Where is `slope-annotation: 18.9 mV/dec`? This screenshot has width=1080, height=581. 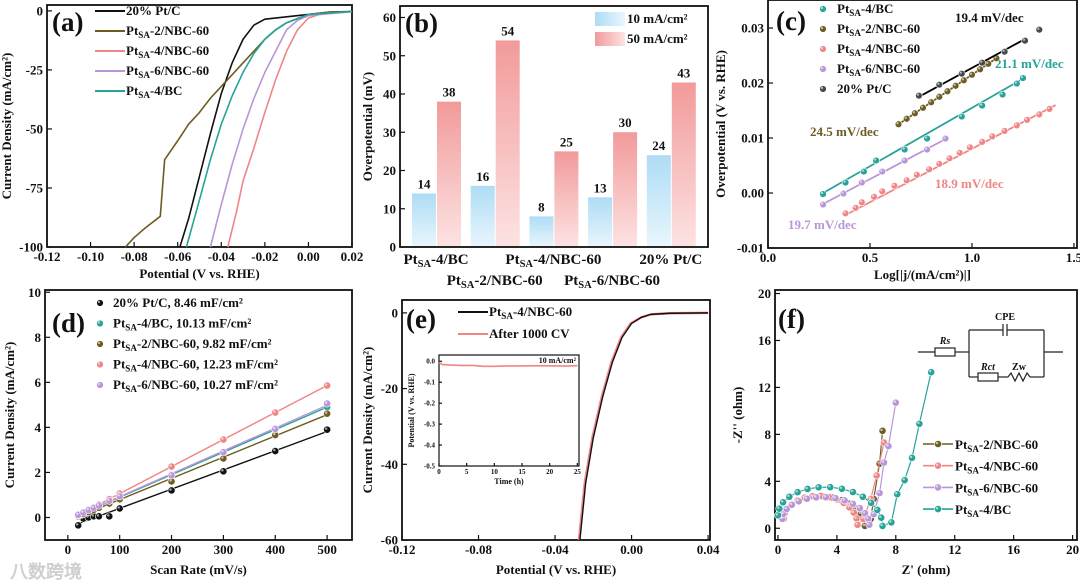 slope-annotation: 18.9 mV/dec is located at coordinates (969, 183).